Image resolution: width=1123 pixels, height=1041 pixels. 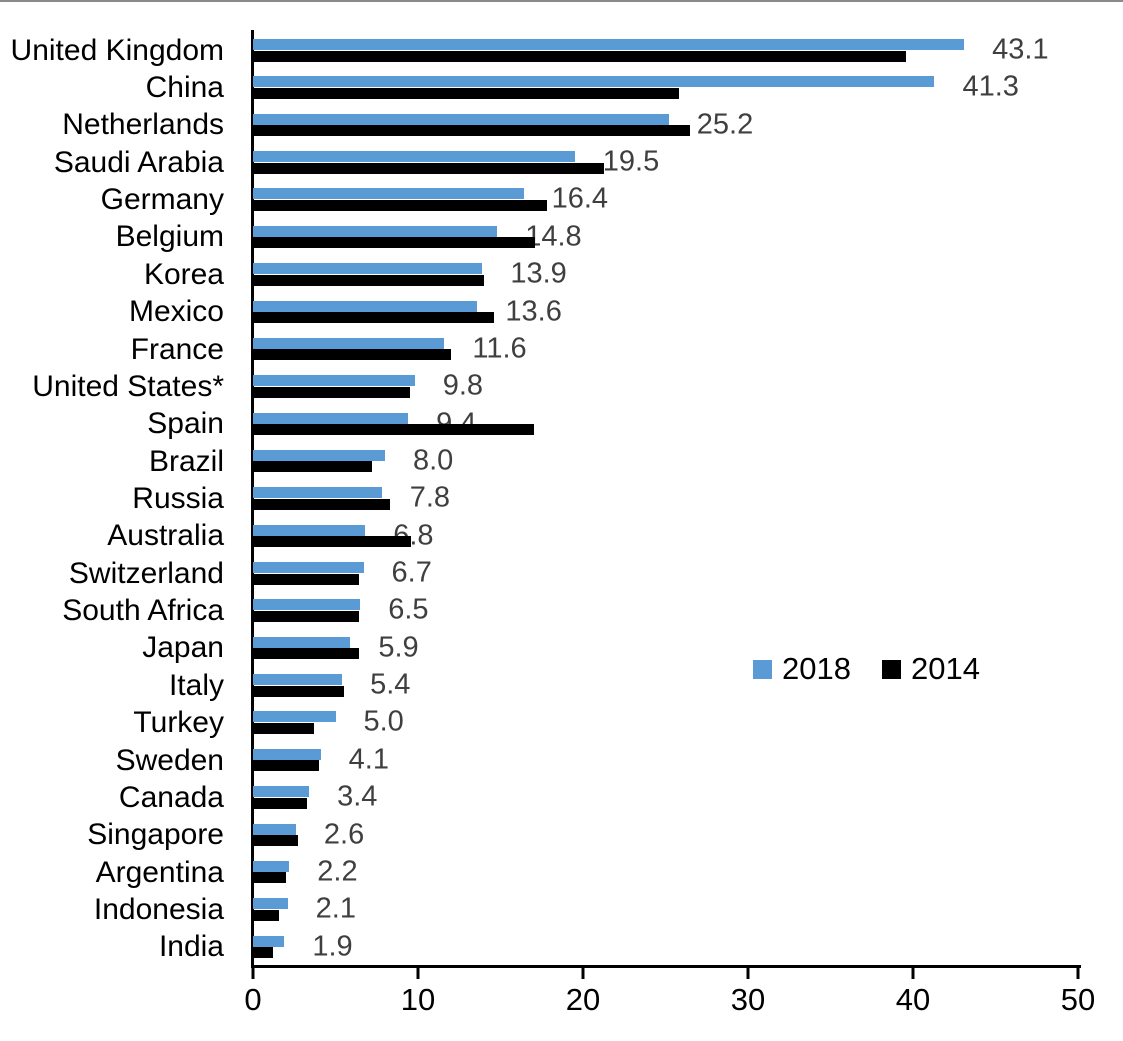 What do you see at coordinates (688, 722) in the screenshot?
I see `bars-group: 5.0` at bounding box center [688, 722].